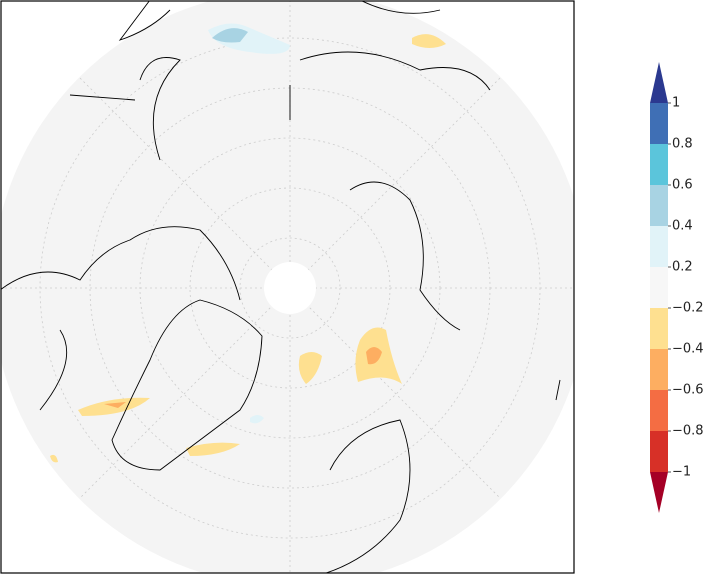 This screenshot has width=706, height=579. I want to click on colorbar-tick-label: −0.6, so click(688, 390).